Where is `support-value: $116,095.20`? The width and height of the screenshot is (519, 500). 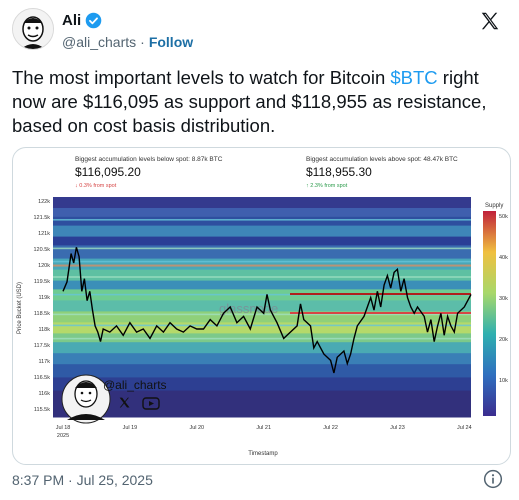
support-value: $116,095.20 is located at coordinates (108, 172).